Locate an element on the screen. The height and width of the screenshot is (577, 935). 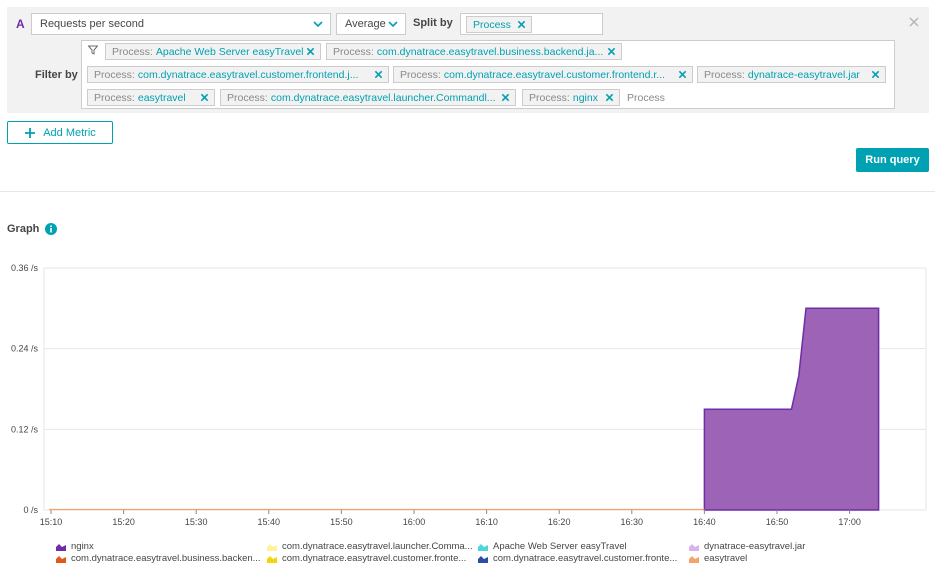
split-by-chip: Process is located at coordinates (499, 24).